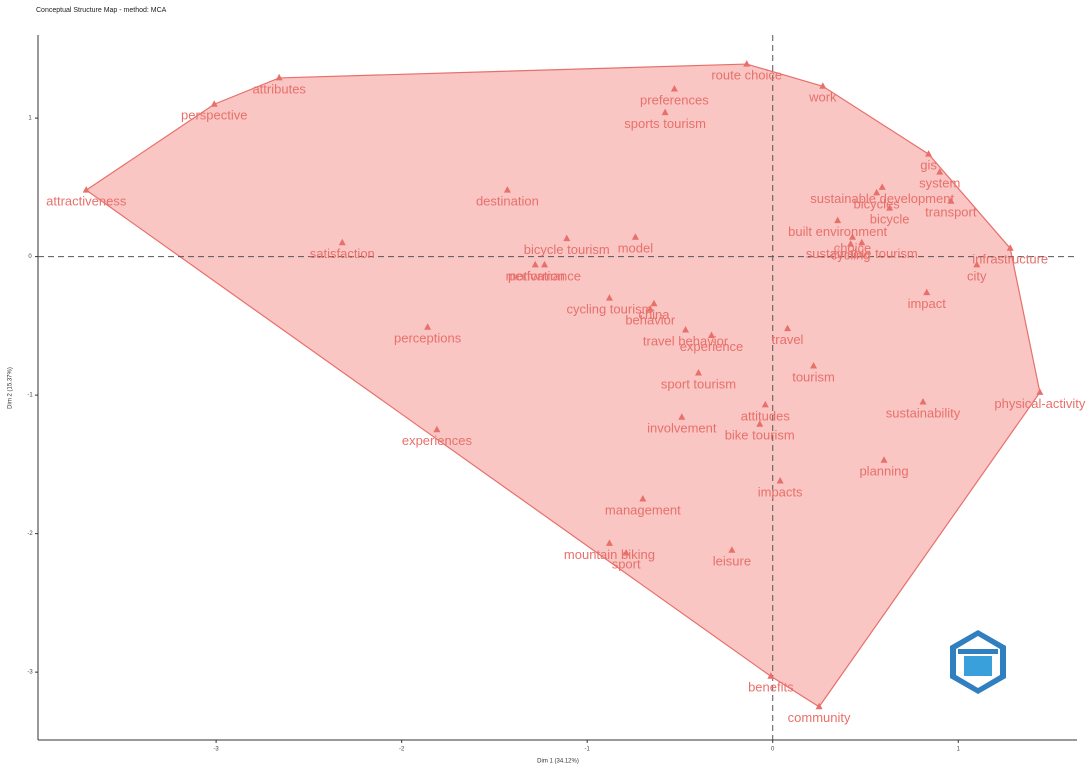 This screenshot has width=1087, height=767. What do you see at coordinates (712, 346) in the screenshot?
I see `point-label: experience` at bounding box center [712, 346].